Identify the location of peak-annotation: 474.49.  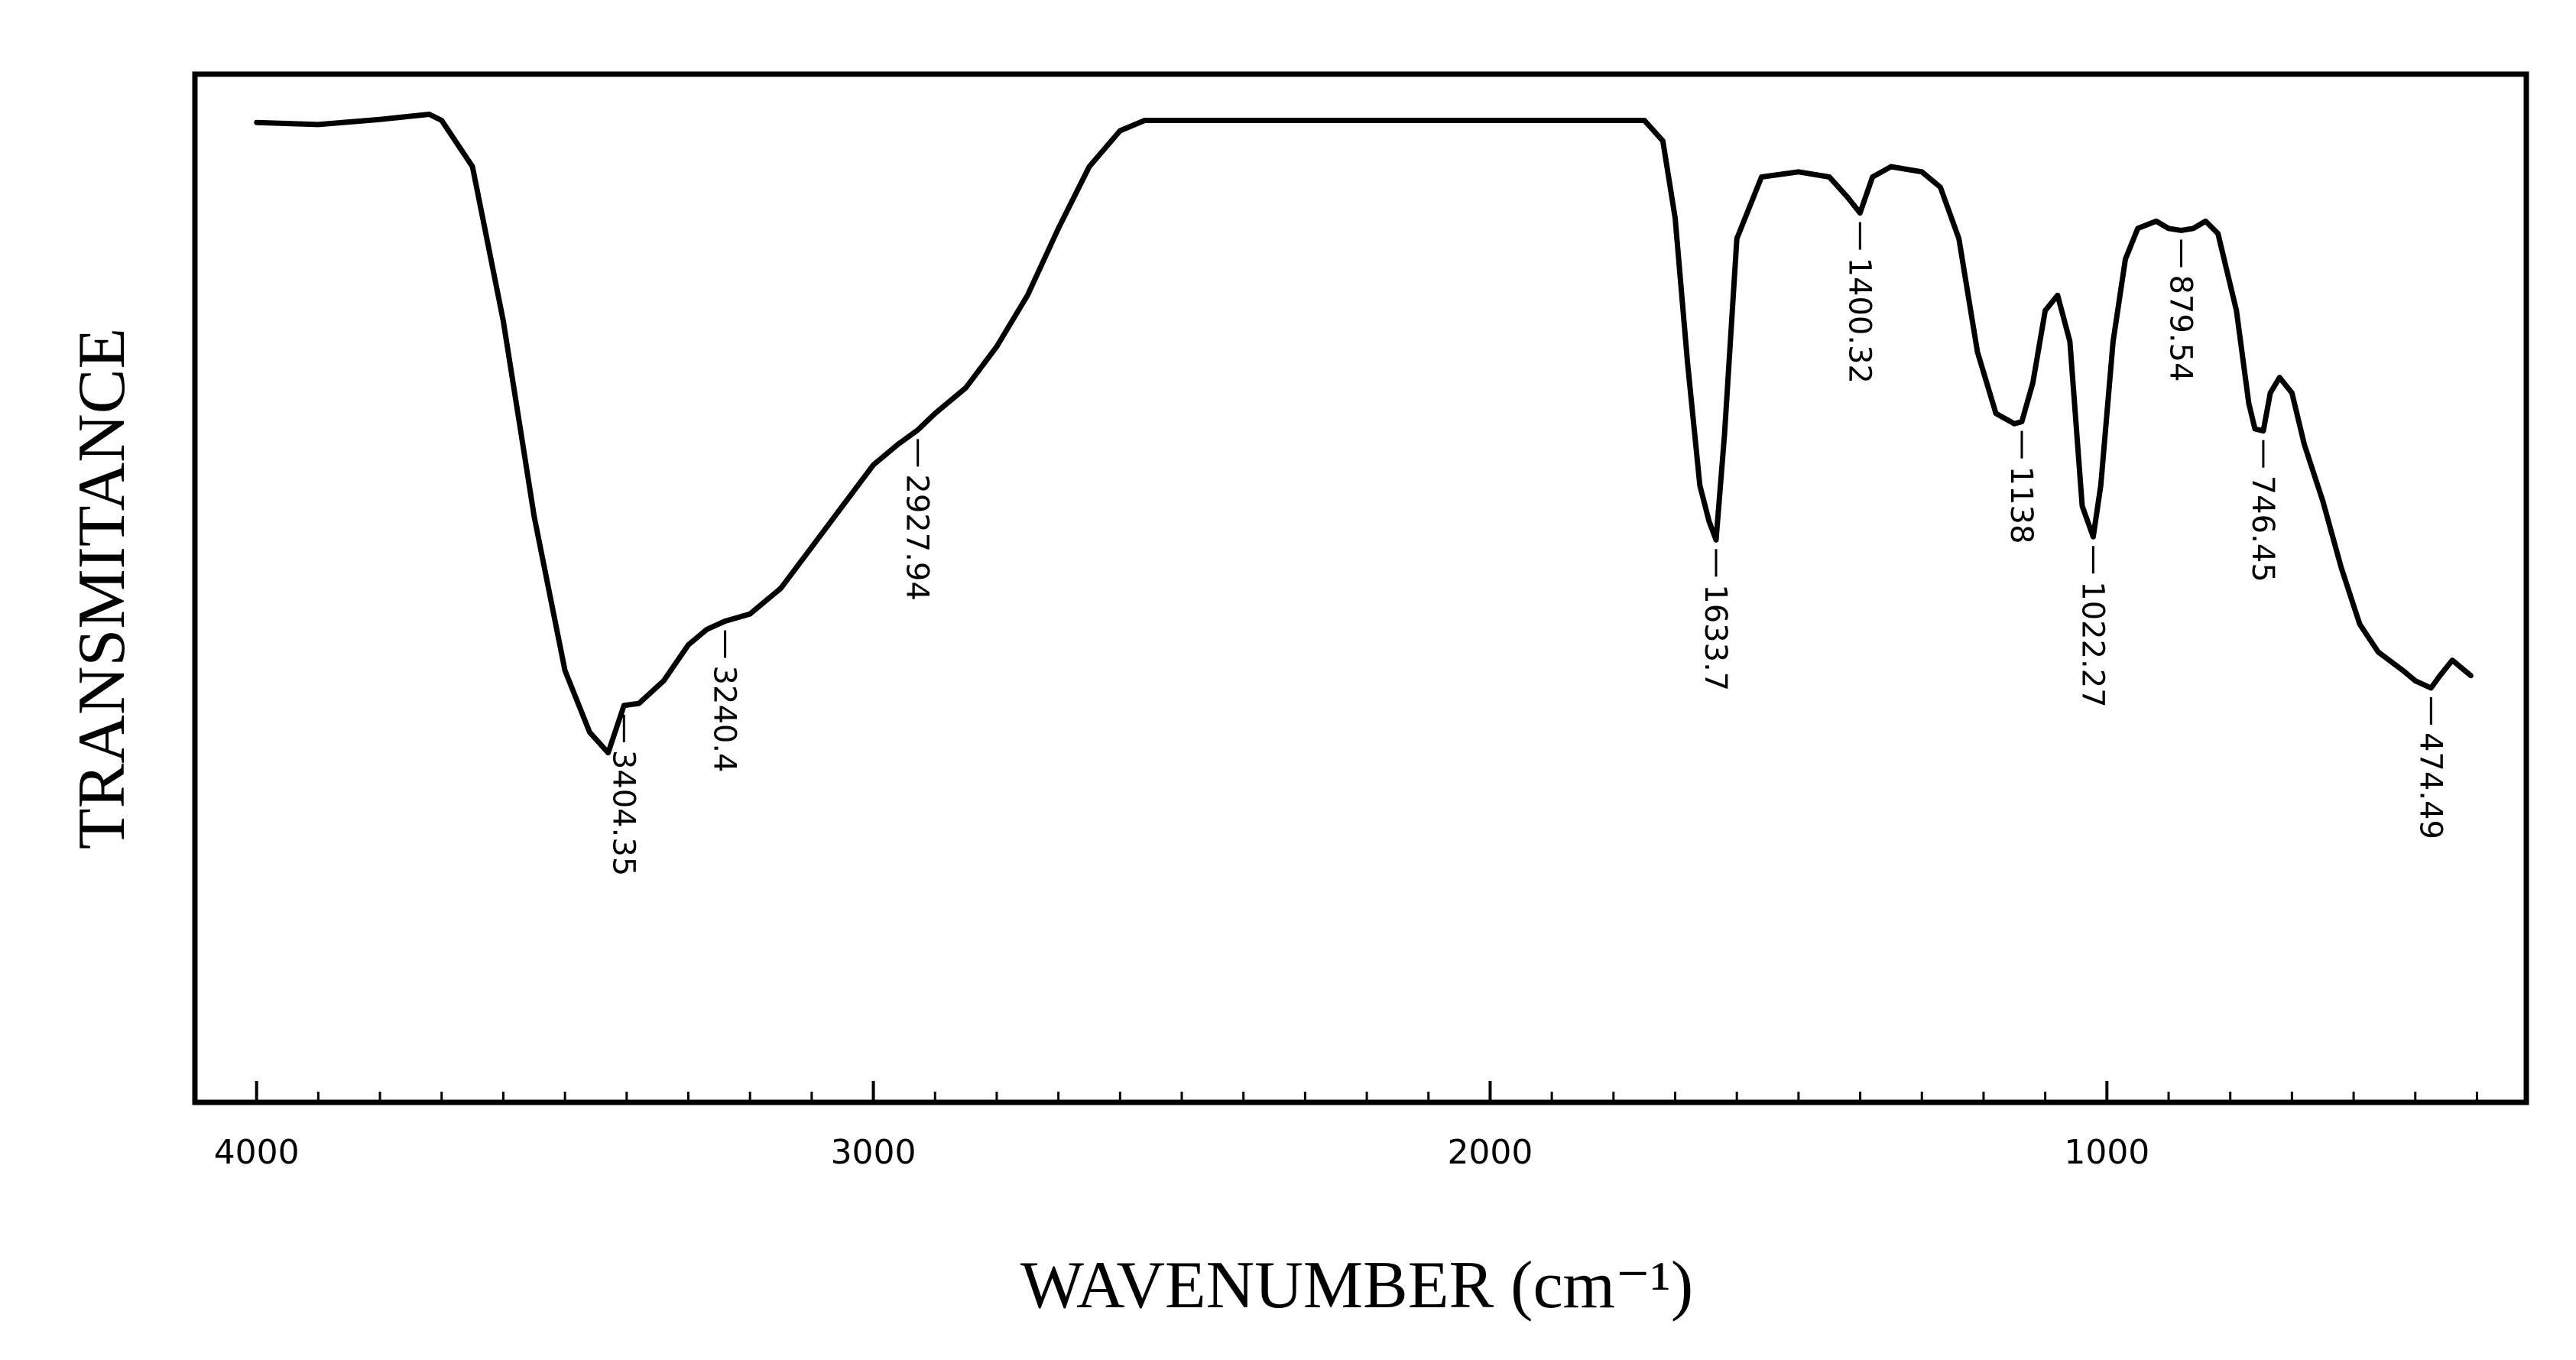
(2430, 768).